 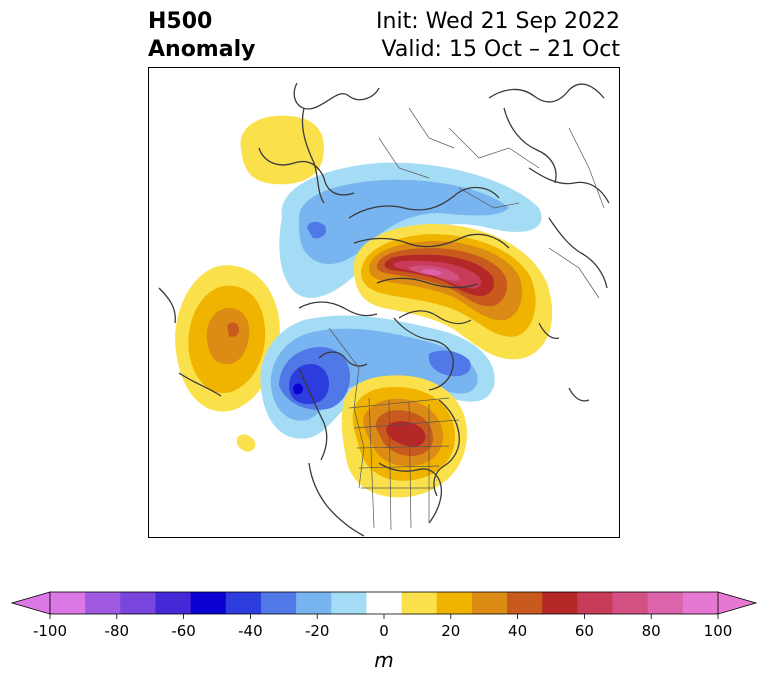 I want to click on colorbar: -100 -80 -60 -40 -20 0 20 40 60 80 100, so click(x=384, y=629).